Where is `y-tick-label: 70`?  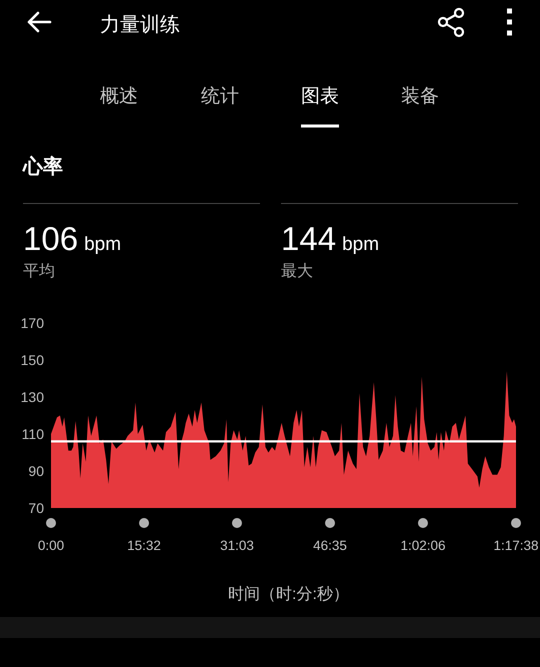
y-tick-label: 70 is located at coordinates (36, 508).